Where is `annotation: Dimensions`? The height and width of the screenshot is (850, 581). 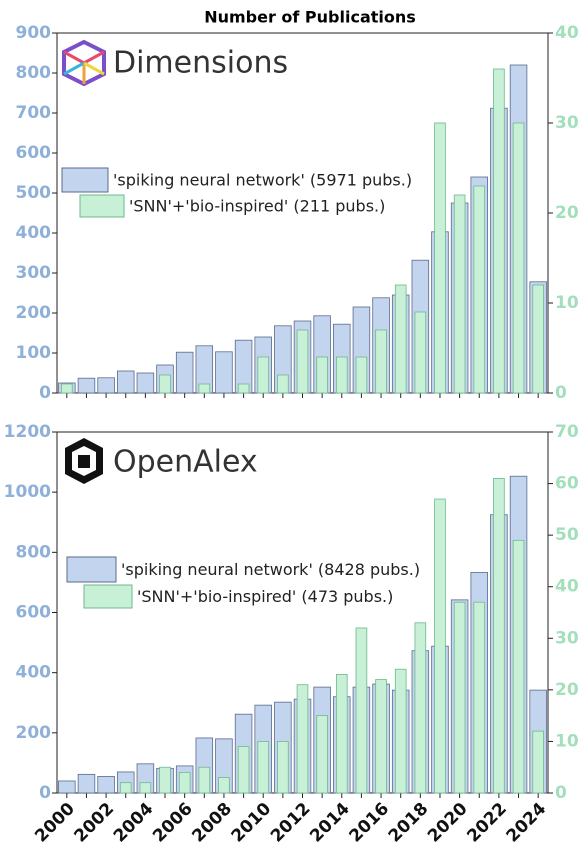
annotation: Dimensions is located at coordinates (200, 63).